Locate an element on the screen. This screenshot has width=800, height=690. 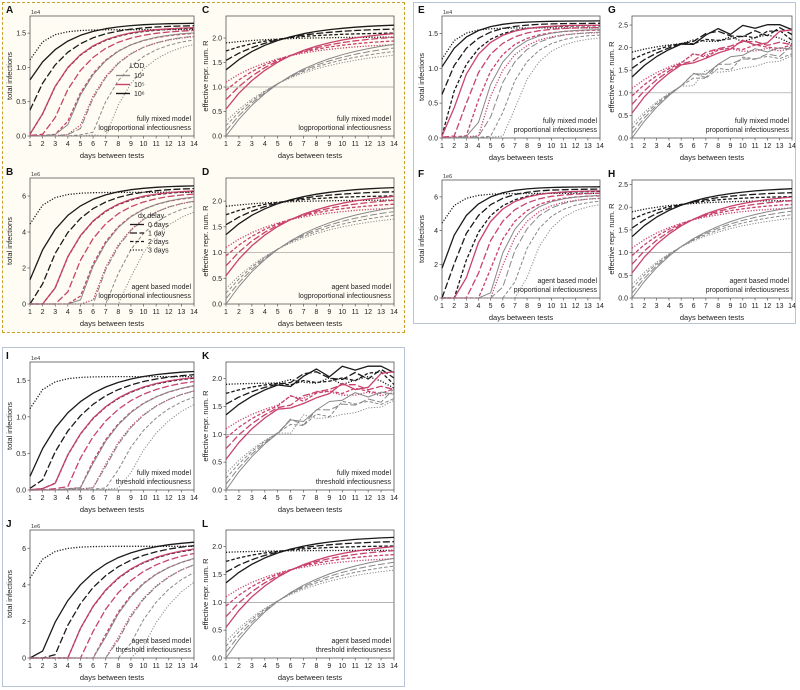
panel-caption: threshold infectiousness is located at coordinates (354, 482).